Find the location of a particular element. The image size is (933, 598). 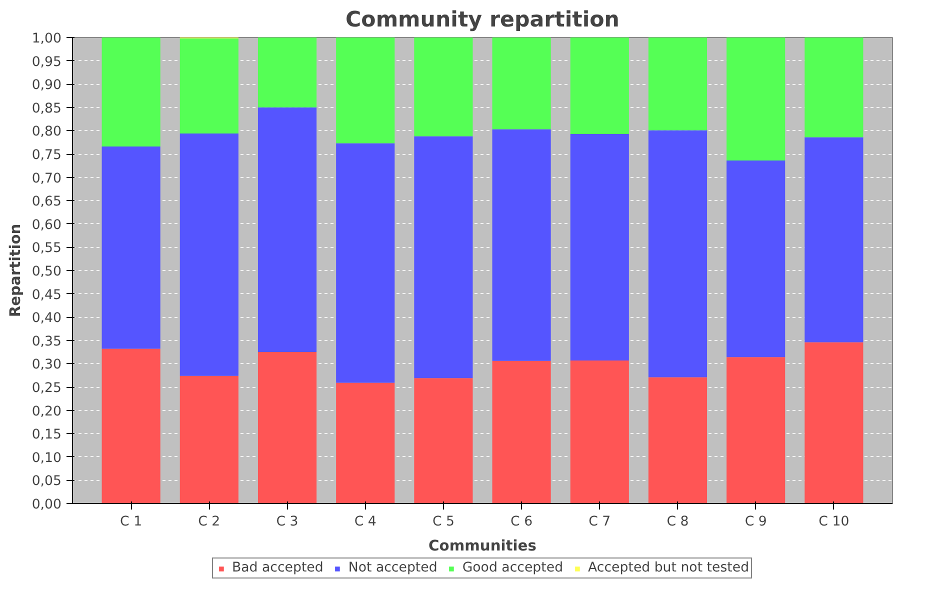

y-tick-label: 0,45 is located at coordinates (47, 295).